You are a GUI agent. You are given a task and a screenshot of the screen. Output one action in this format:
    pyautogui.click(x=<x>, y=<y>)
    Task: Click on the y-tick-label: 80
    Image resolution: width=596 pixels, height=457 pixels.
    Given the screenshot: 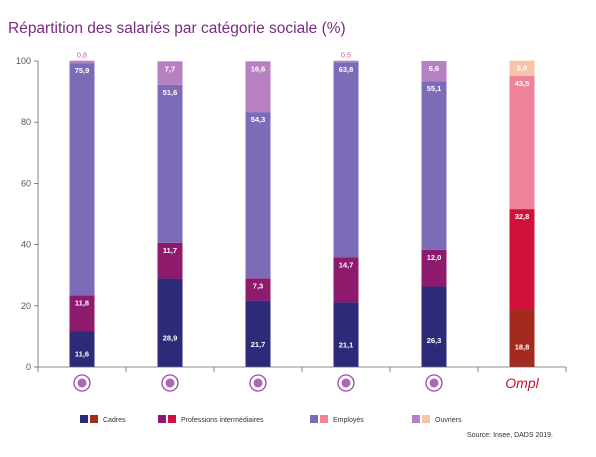 What is the action you would take?
    pyautogui.click(x=26, y=122)
    